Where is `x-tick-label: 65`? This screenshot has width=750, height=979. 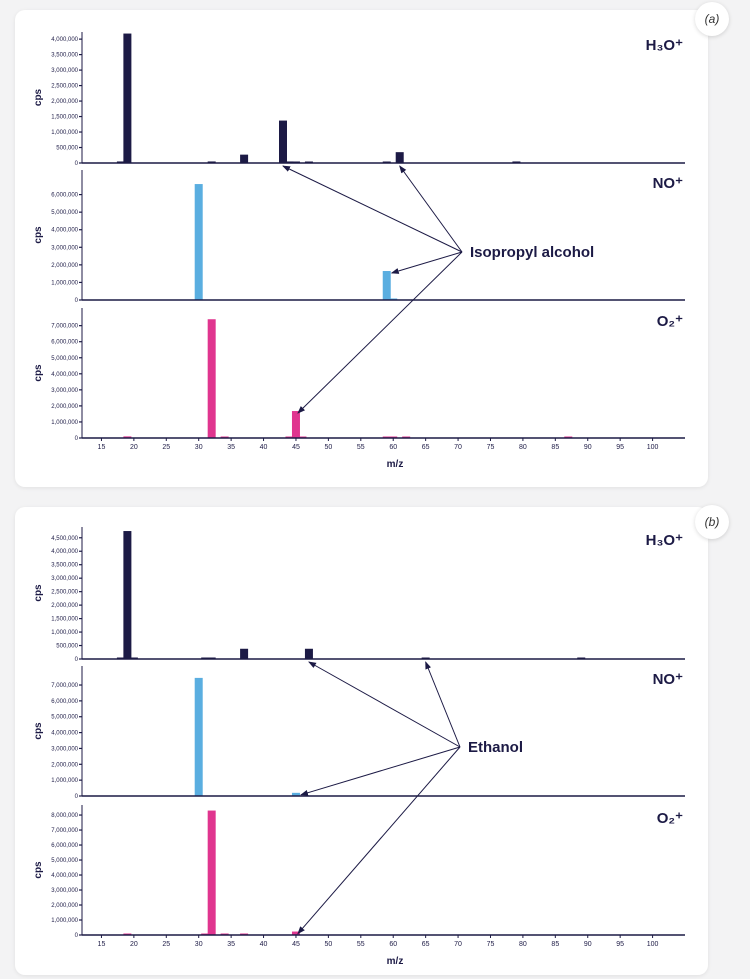 x-tick-label: 65 is located at coordinates (426, 447).